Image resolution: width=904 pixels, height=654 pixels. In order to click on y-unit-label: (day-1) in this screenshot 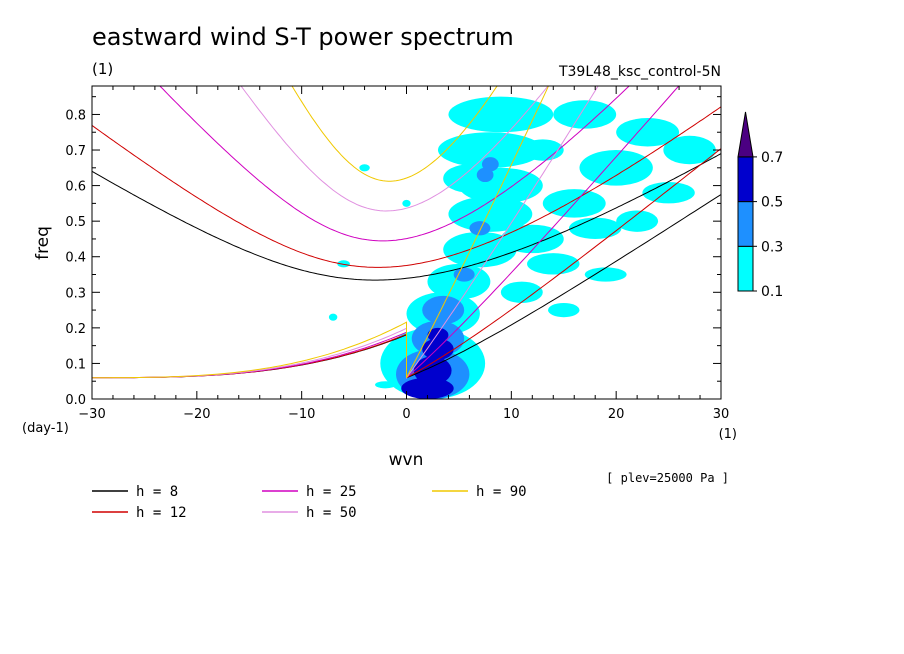, I will do `click(45, 428)`.